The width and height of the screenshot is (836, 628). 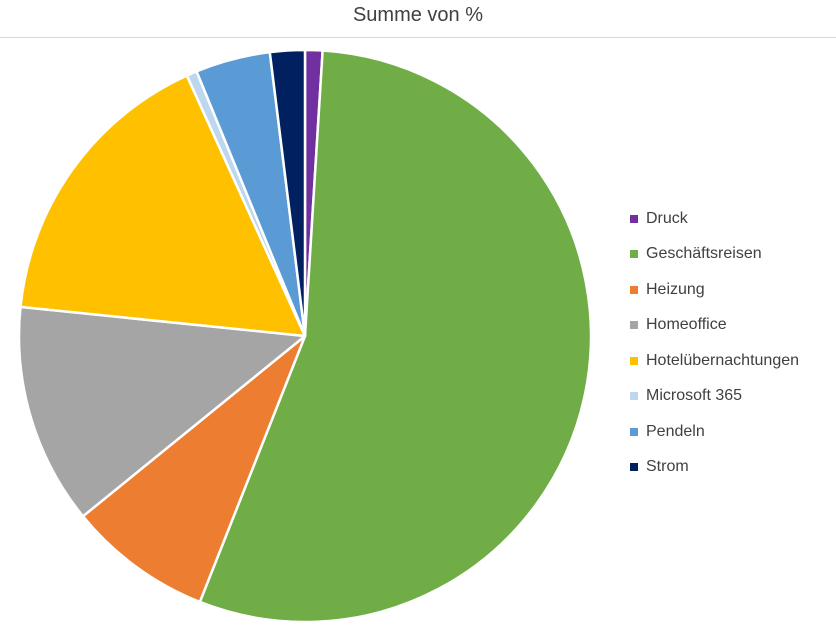 What do you see at coordinates (667, 467) in the screenshot?
I see `legend-label: Strom` at bounding box center [667, 467].